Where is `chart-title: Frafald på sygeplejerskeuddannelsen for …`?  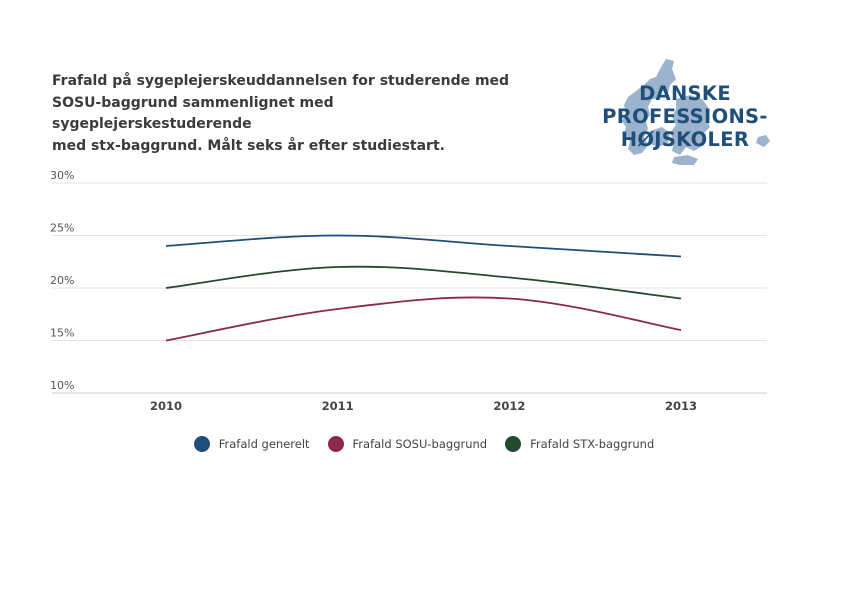 chart-title: Frafald på sygeplejerskeuddannelsen for … is located at coordinates (287, 114).